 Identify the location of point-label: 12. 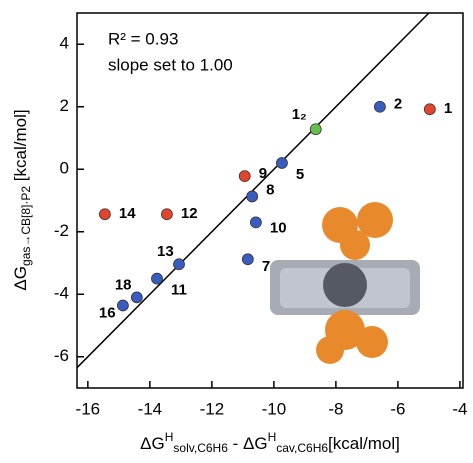
(189, 213).